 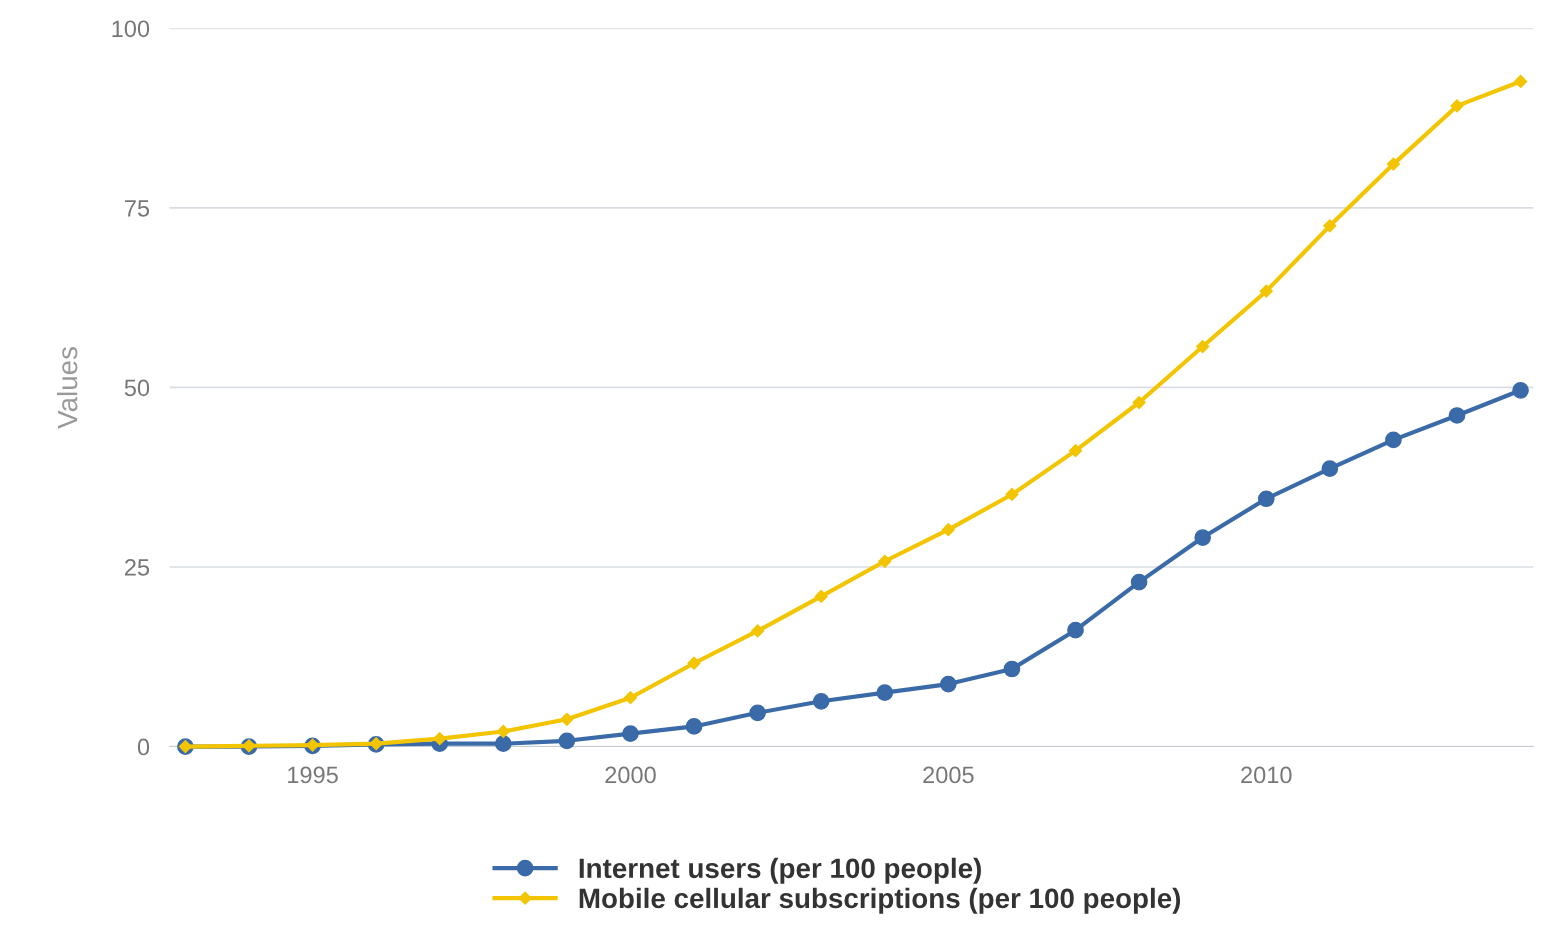 I want to click on y-tick-label: 50, so click(x=137, y=388).